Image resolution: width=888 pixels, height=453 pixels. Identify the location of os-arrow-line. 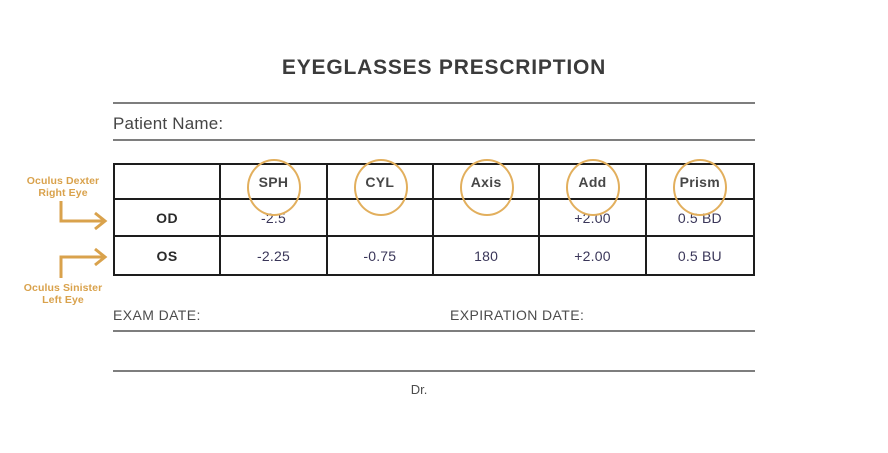
(81, 266).